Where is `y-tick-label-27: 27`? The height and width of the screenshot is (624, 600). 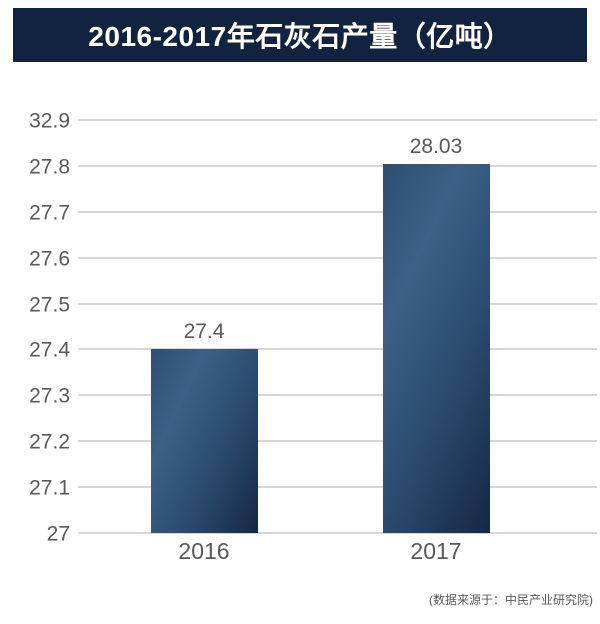
y-tick-label-27: 27 is located at coordinates (58, 534).